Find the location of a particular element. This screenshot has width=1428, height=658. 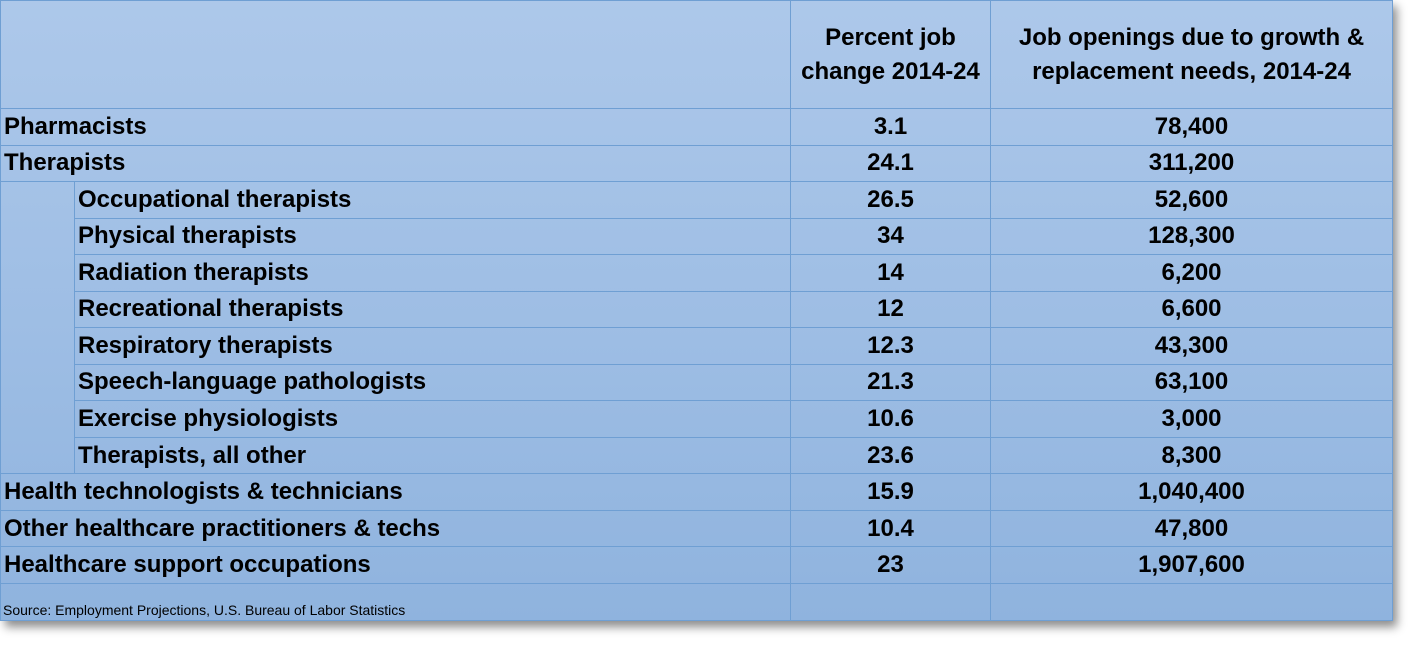

table-row: Recreational therapists 12 6,600 is located at coordinates (696, 309).